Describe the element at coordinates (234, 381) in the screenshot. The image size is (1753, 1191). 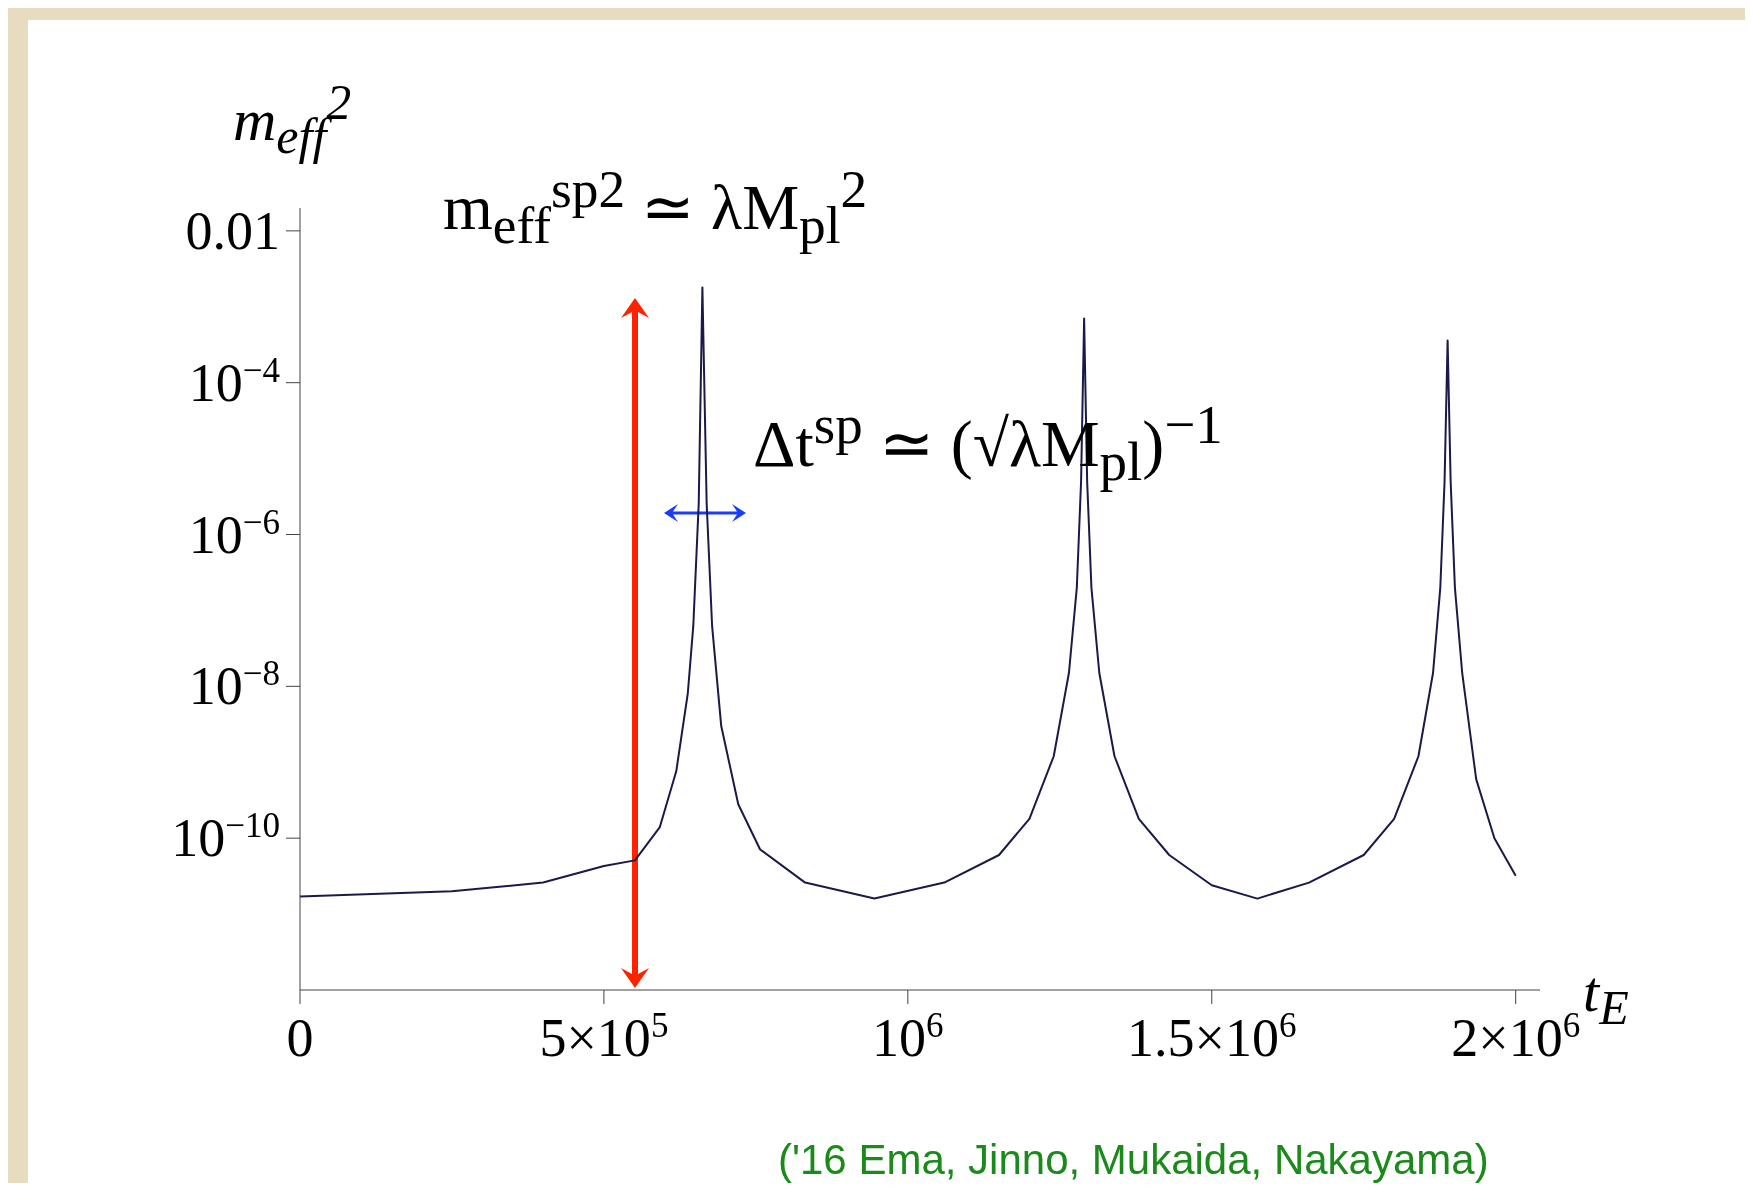
I see `y-tick-label: 10$^{−4}$` at that location.